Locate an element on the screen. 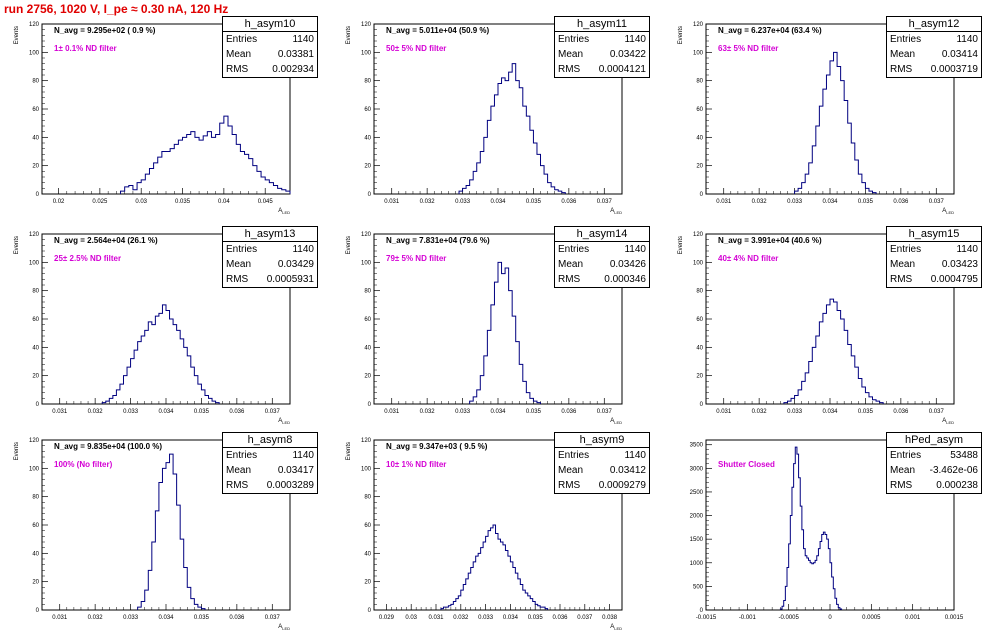 This screenshot has height=635, width=996. stats-row: Mean 0.03429 is located at coordinates (270, 264).